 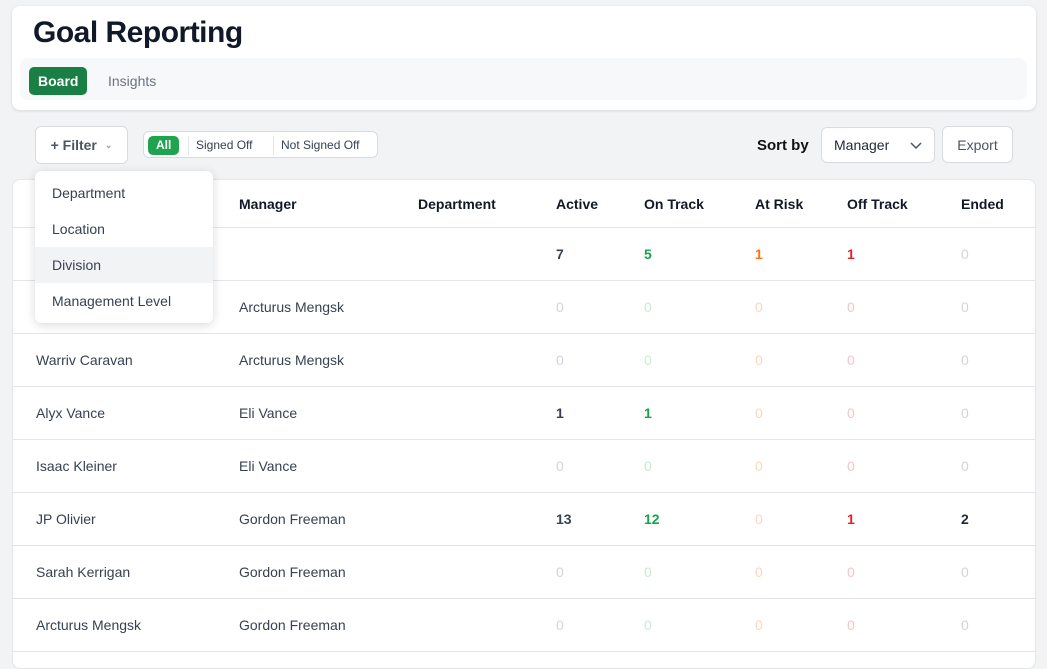 What do you see at coordinates (268, 203) in the screenshot?
I see `column-header-manager: Manager` at bounding box center [268, 203].